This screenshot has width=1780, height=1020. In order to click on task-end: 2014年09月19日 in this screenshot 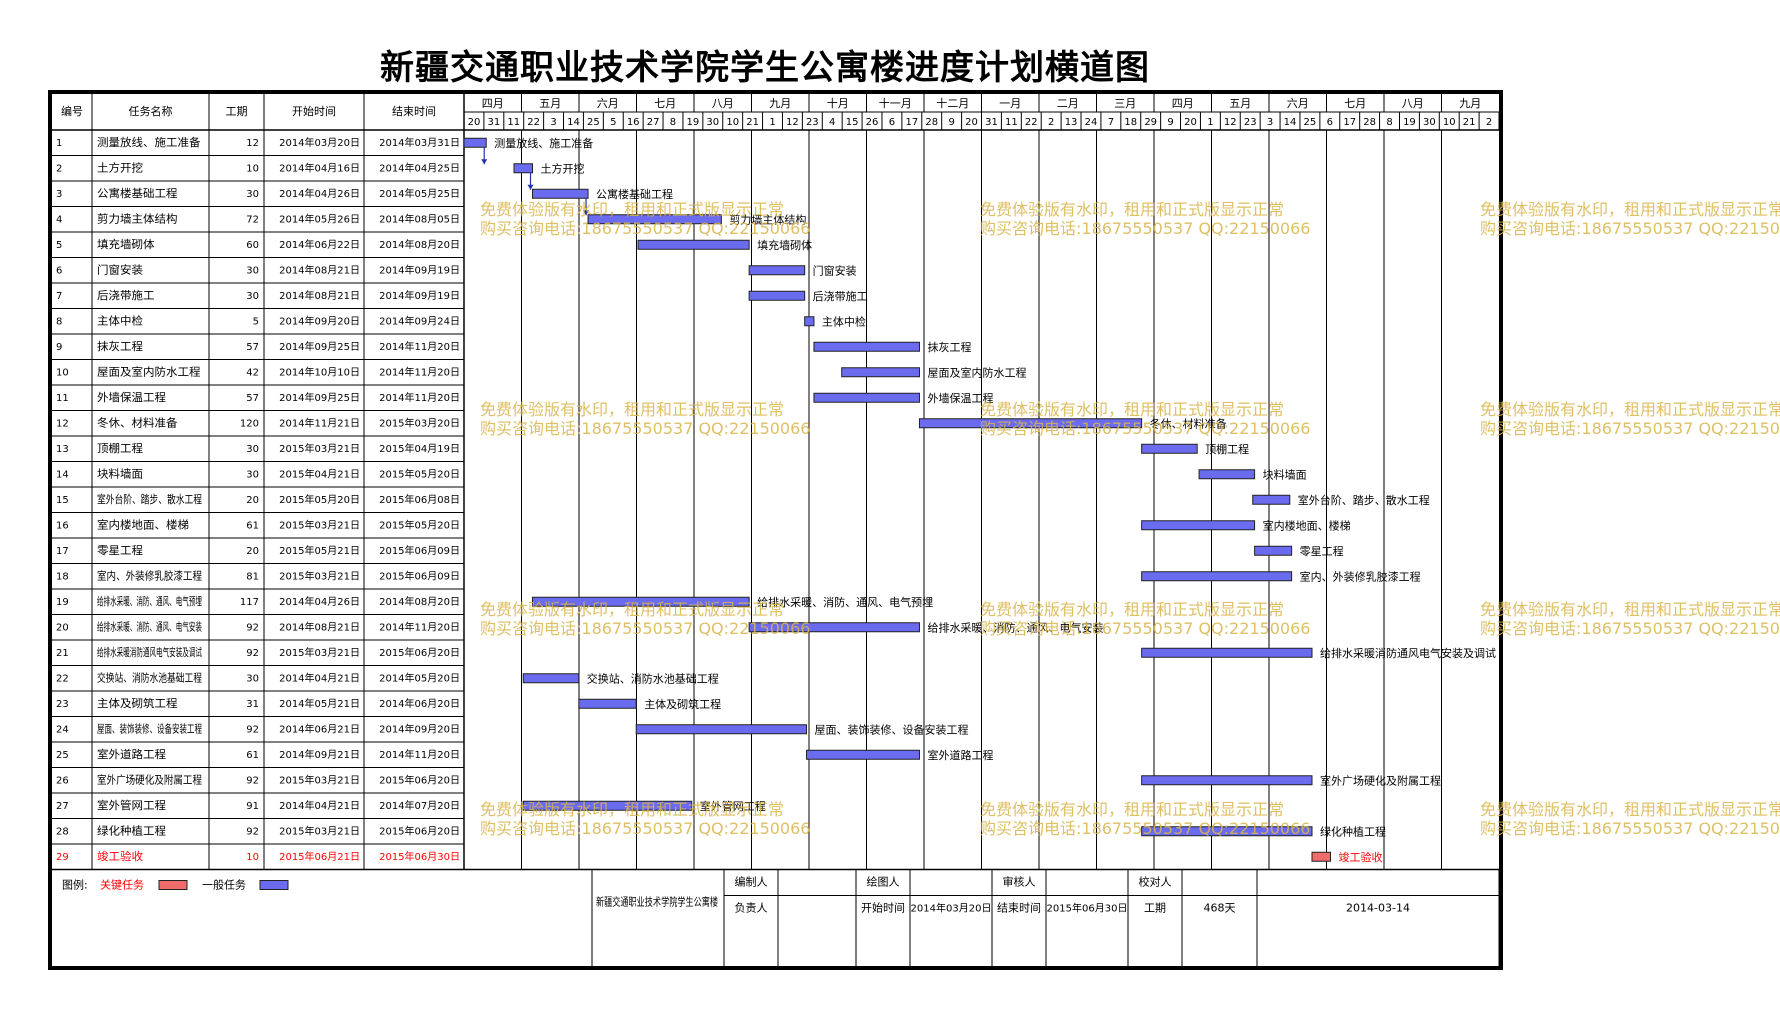, I will do `click(419, 295)`.